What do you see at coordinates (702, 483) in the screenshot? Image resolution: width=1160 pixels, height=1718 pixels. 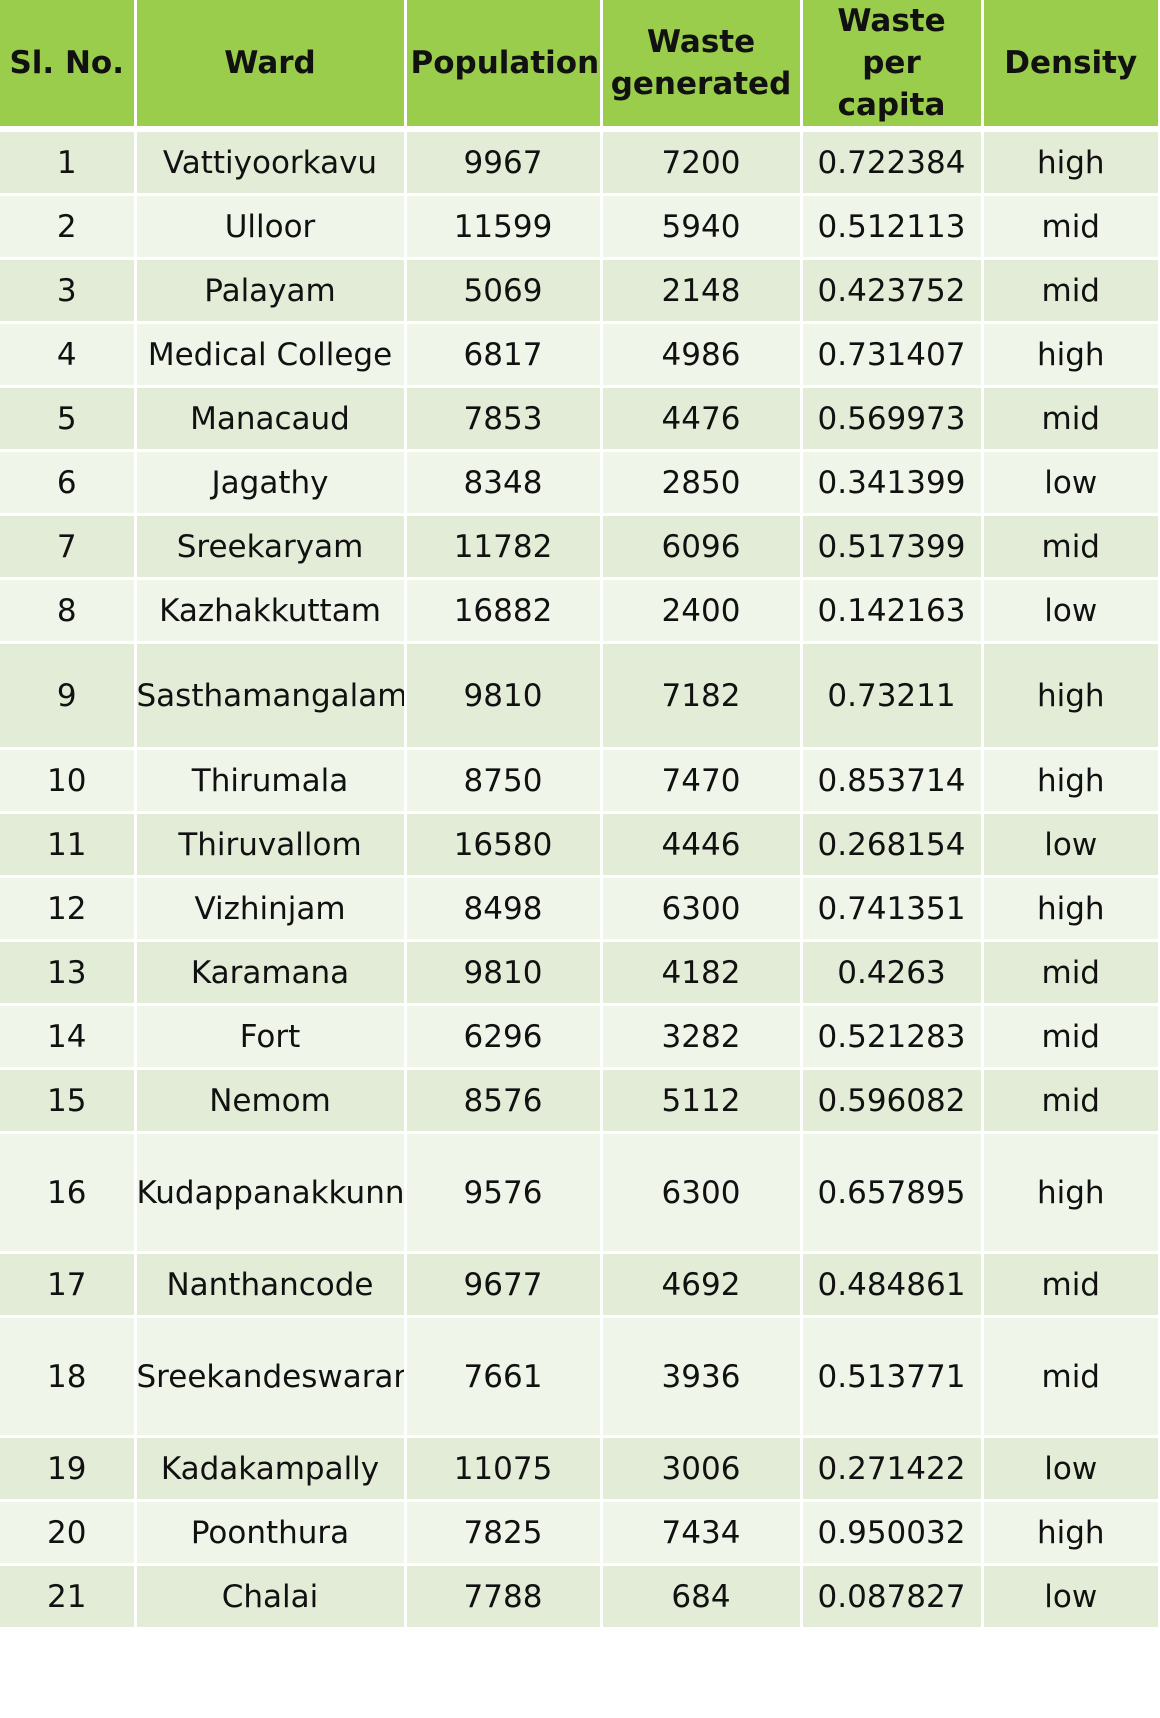 I see `cell-waste-generated: 2850` at bounding box center [702, 483].